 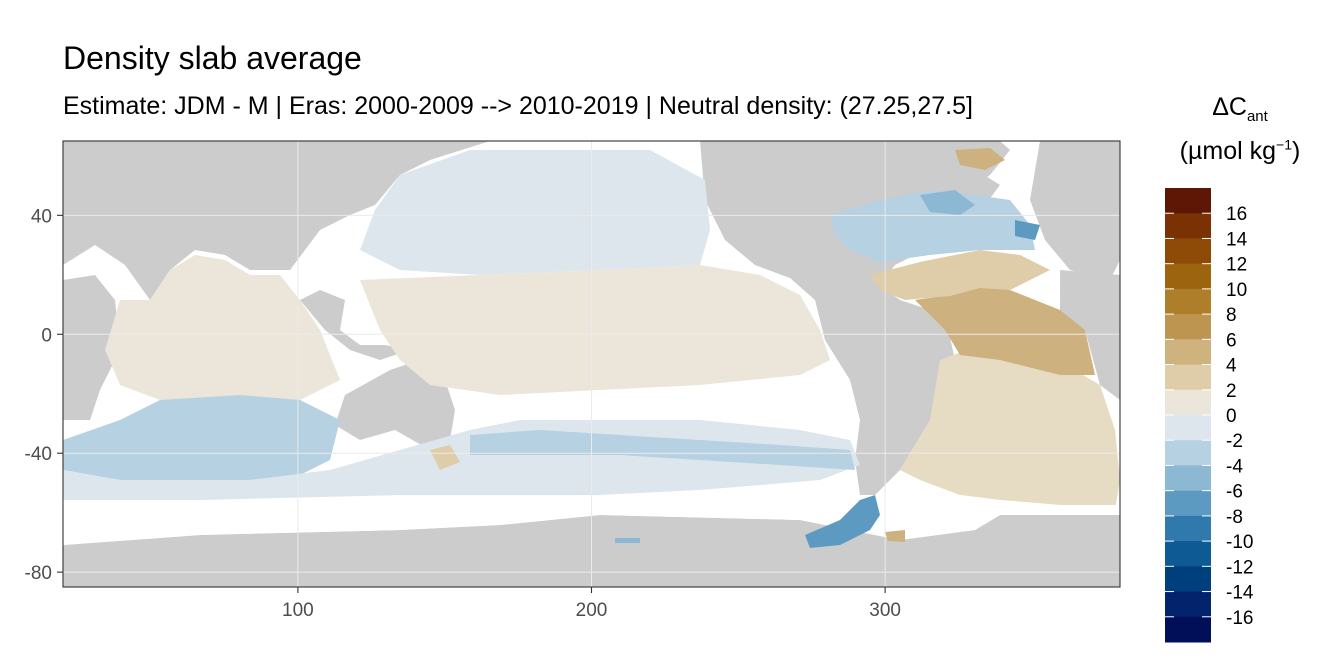 I want to click on legend-break-label: -8, so click(x=1234, y=517).